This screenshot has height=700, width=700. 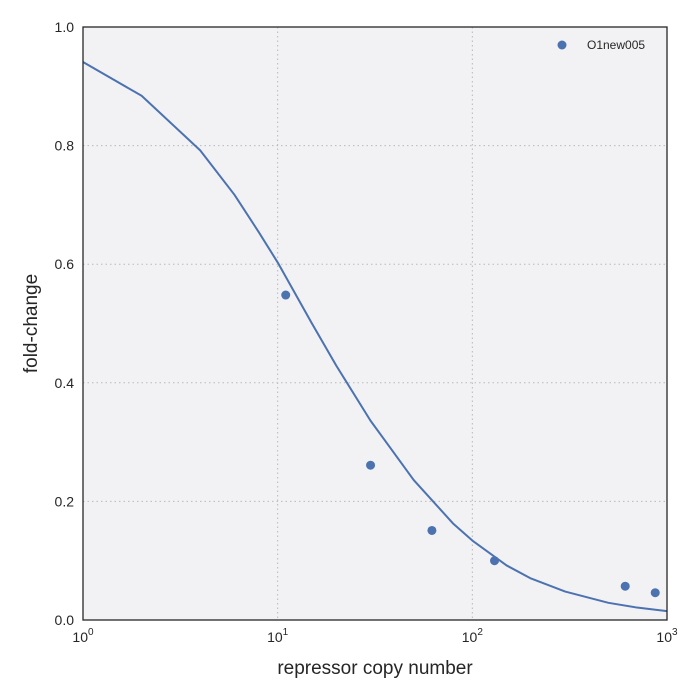 What do you see at coordinates (616, 45) in the screenshot?
I see `legend-label: O1new005` at bounding box center [616, 45].